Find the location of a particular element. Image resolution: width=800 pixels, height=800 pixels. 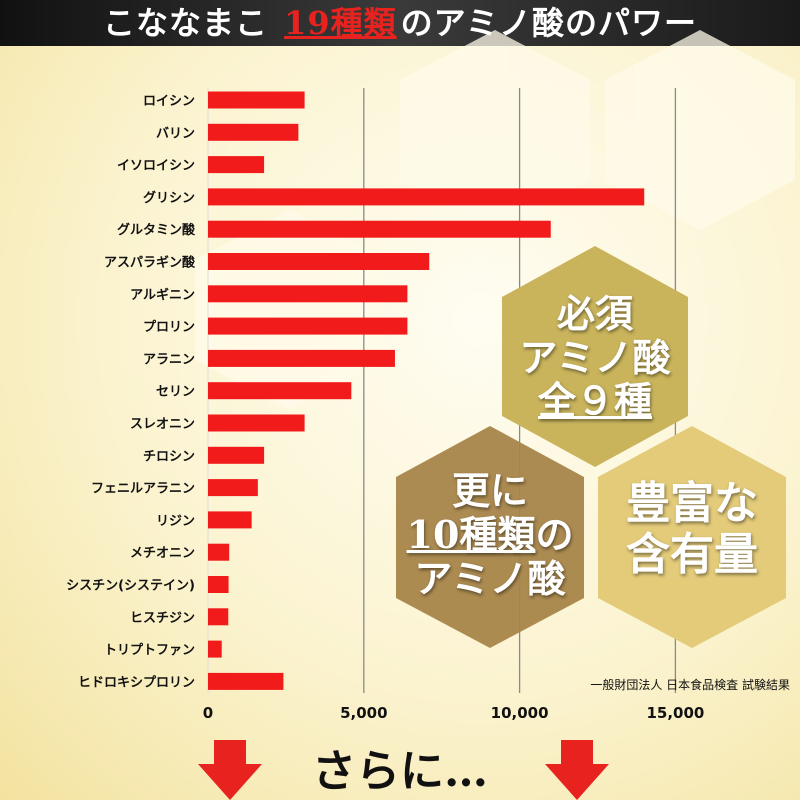

x-tick-label: 5,000 is located at coordinates (363, 713).